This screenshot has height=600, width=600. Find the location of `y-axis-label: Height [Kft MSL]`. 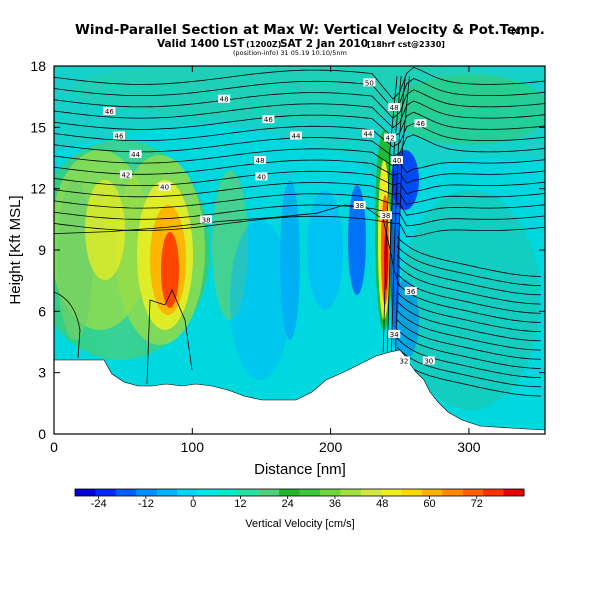

y-axis-label: Height [Kft MSL] is located at coordinates (15, 249).